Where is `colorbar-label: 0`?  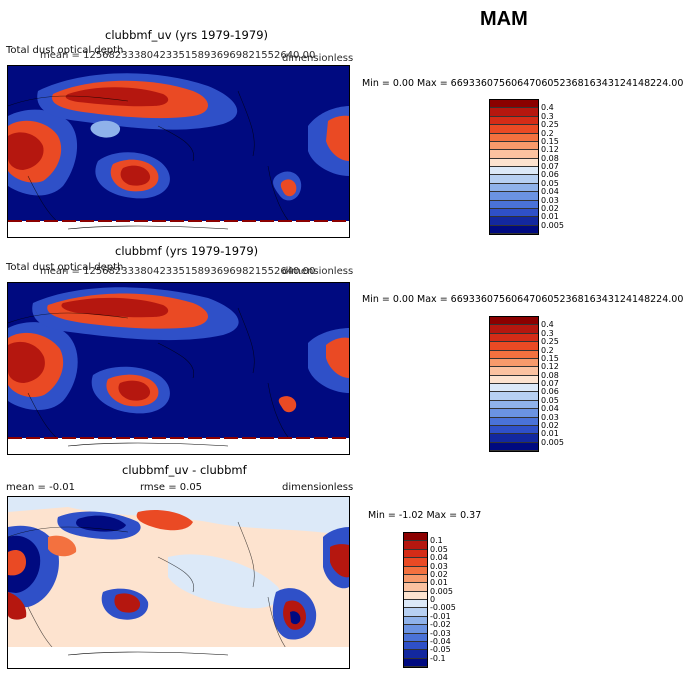
colorbar-label: 0 is located at coordinates (433, 599).